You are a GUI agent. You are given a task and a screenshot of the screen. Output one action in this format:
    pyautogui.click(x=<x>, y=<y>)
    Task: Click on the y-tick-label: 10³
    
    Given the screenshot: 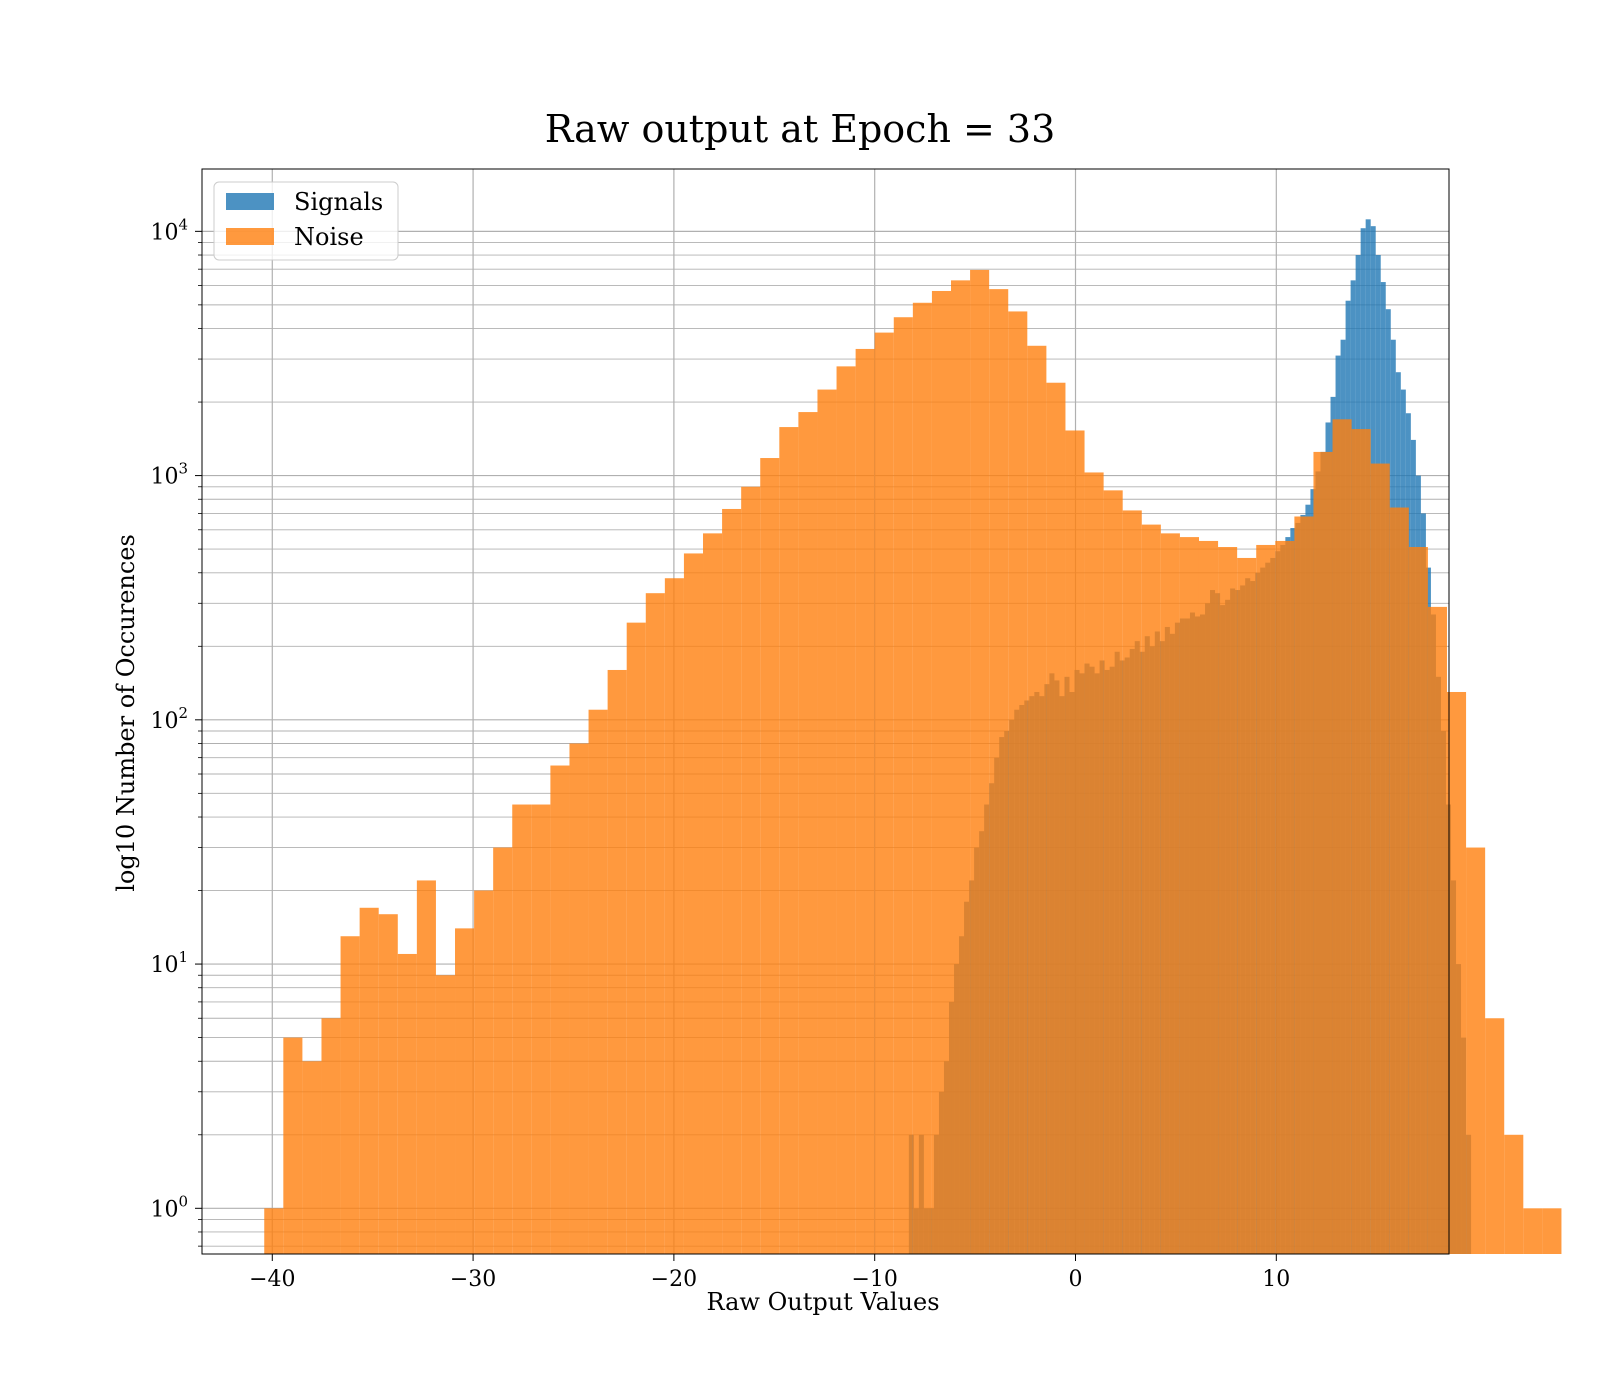 What is the action you would take?
    pyautogui.click(x=169, y=475)
    